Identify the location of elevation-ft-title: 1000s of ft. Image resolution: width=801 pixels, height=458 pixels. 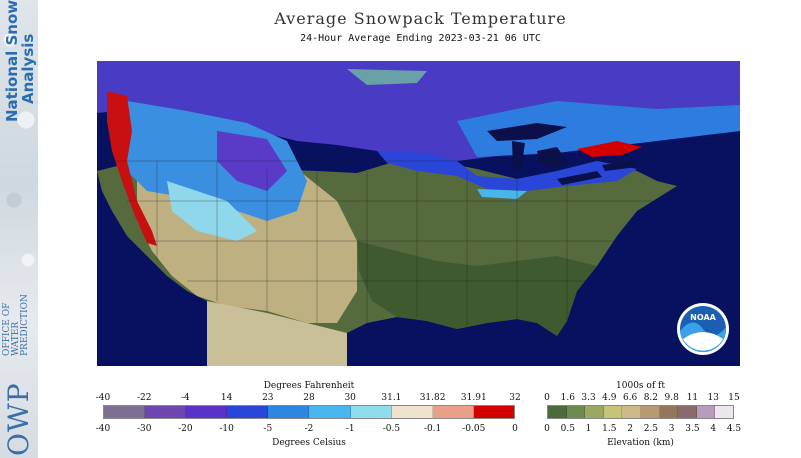
(640, 386).